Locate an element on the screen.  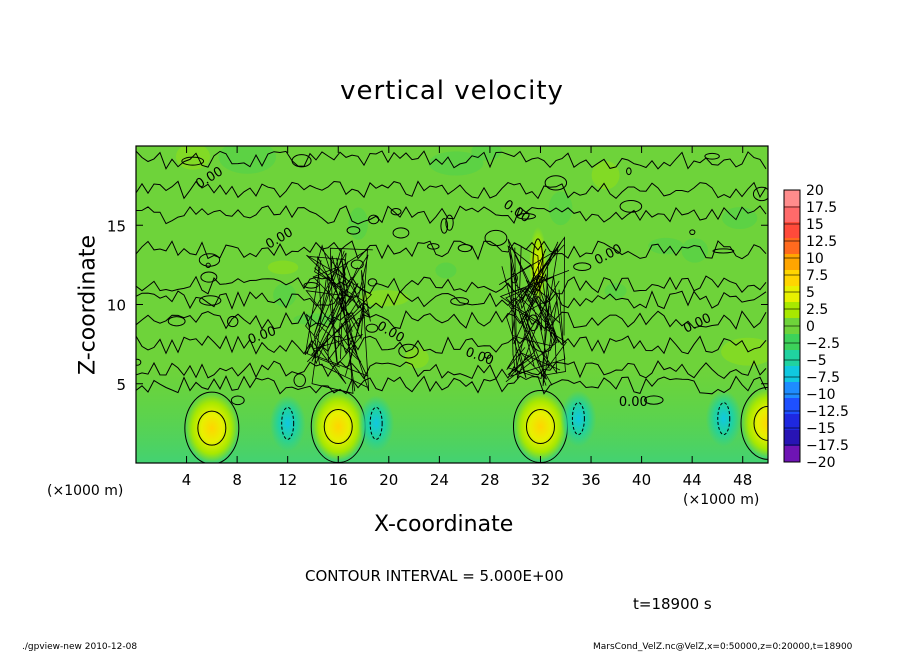
colorbar-label-12: −7.5 is located at coordinates (823, 378).